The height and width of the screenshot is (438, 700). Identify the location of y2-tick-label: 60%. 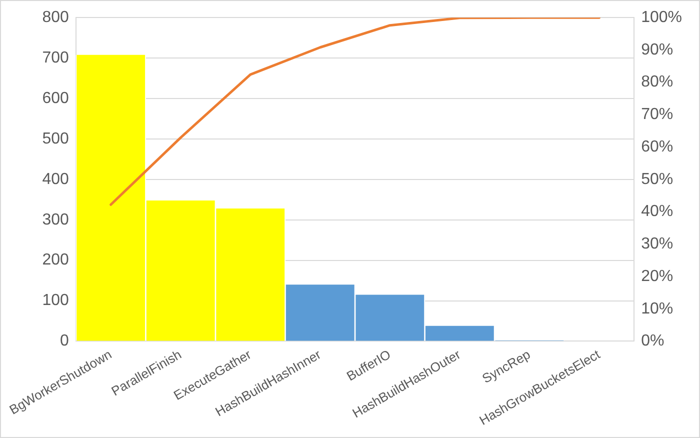
(657, 147).